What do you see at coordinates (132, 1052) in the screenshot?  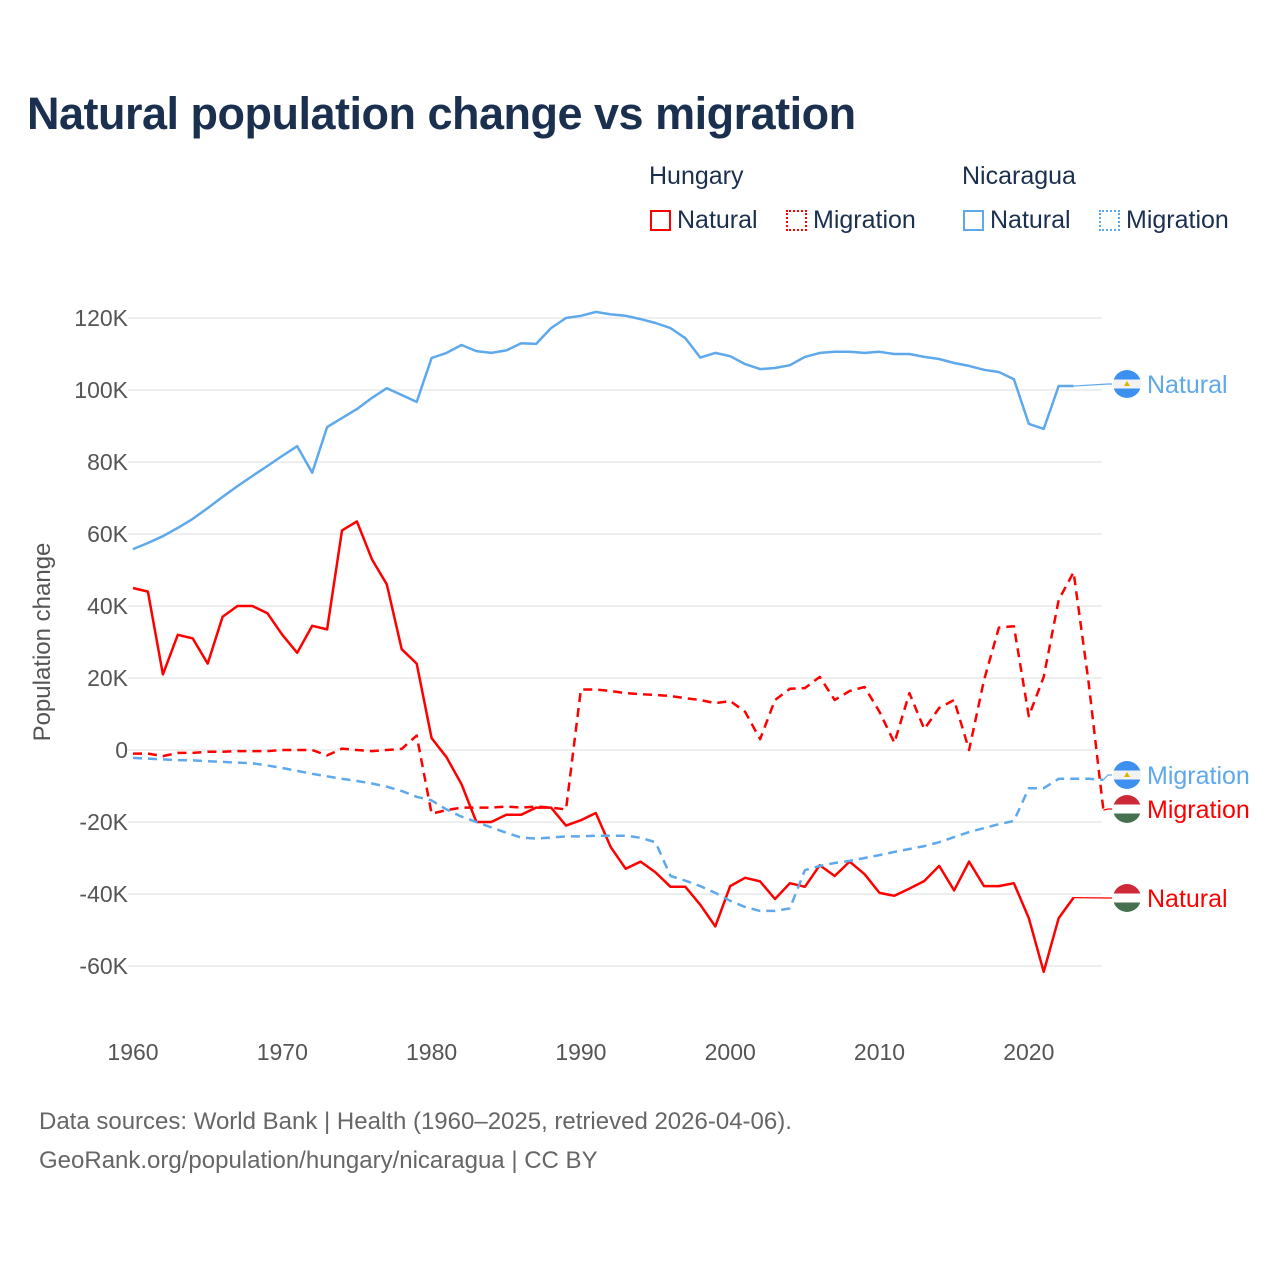 I see `x-tick-label: 1960` at bounding box center [132, 1052].